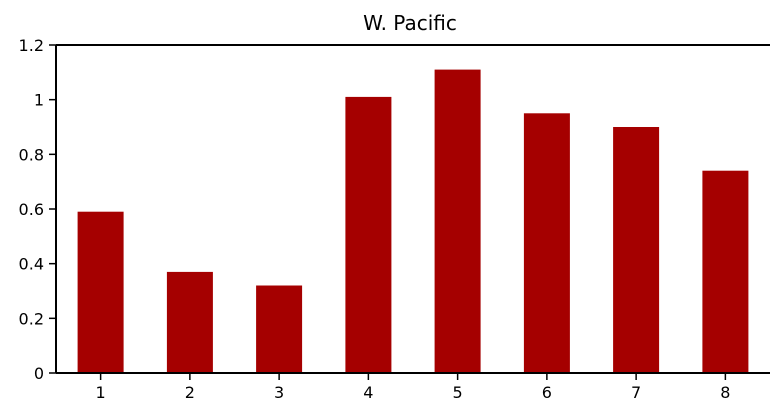 Image resolution: width=771 pixels, height=405 pixels. Describe the element at coordinates (410, 23) in the screenshot. I see `chart-title: W. Pacific` at that location.